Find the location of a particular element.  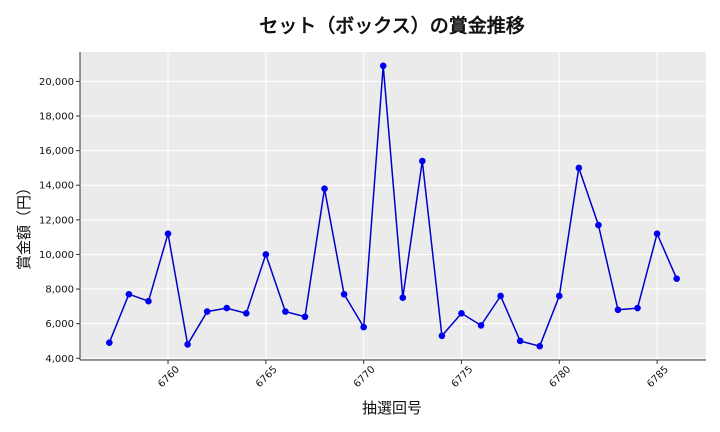

y-tick-label: 10,000 is located at coordinates (56, 255).